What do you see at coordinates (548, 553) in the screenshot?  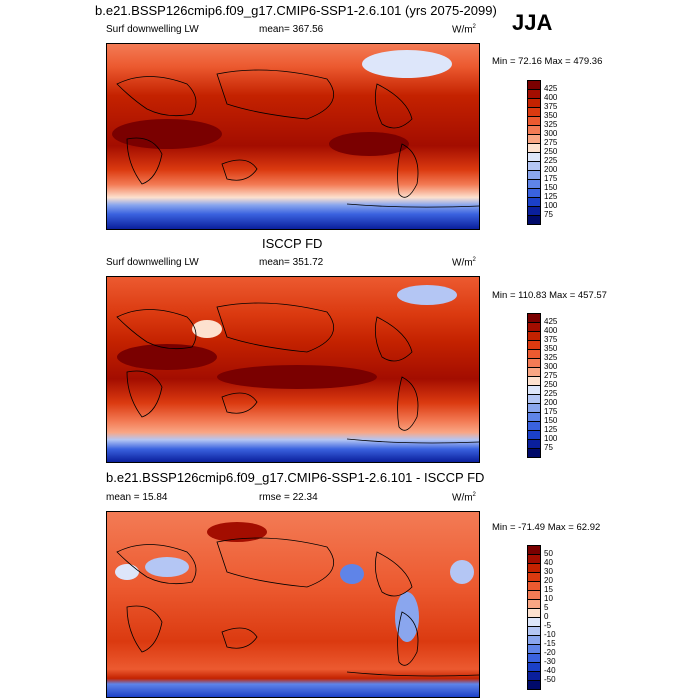 I see `colorbar-tick-label: 50` at bounding box center [548, 553].